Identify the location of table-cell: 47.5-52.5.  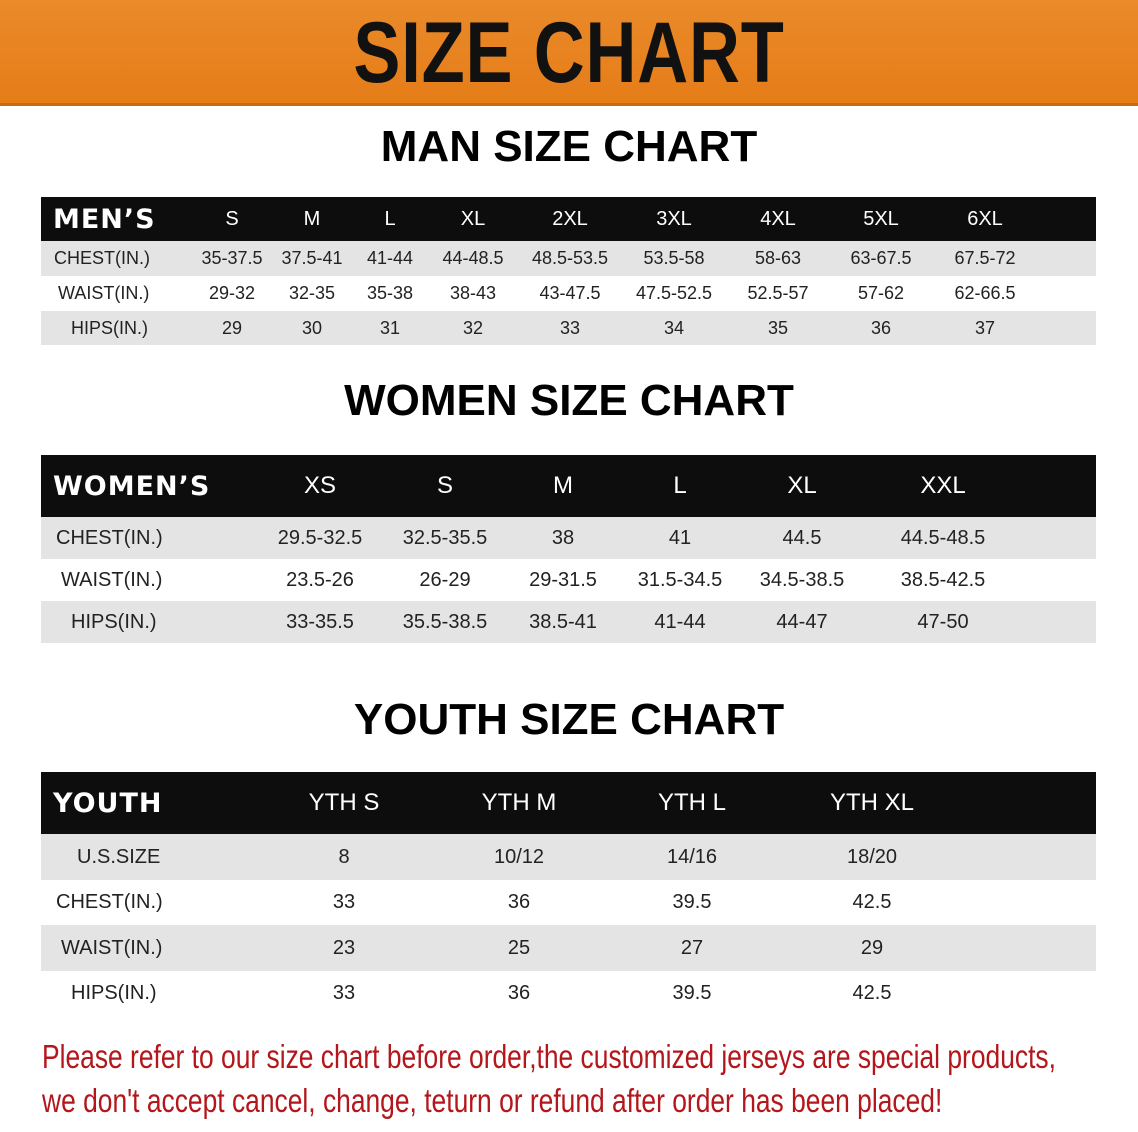
(674, 293).